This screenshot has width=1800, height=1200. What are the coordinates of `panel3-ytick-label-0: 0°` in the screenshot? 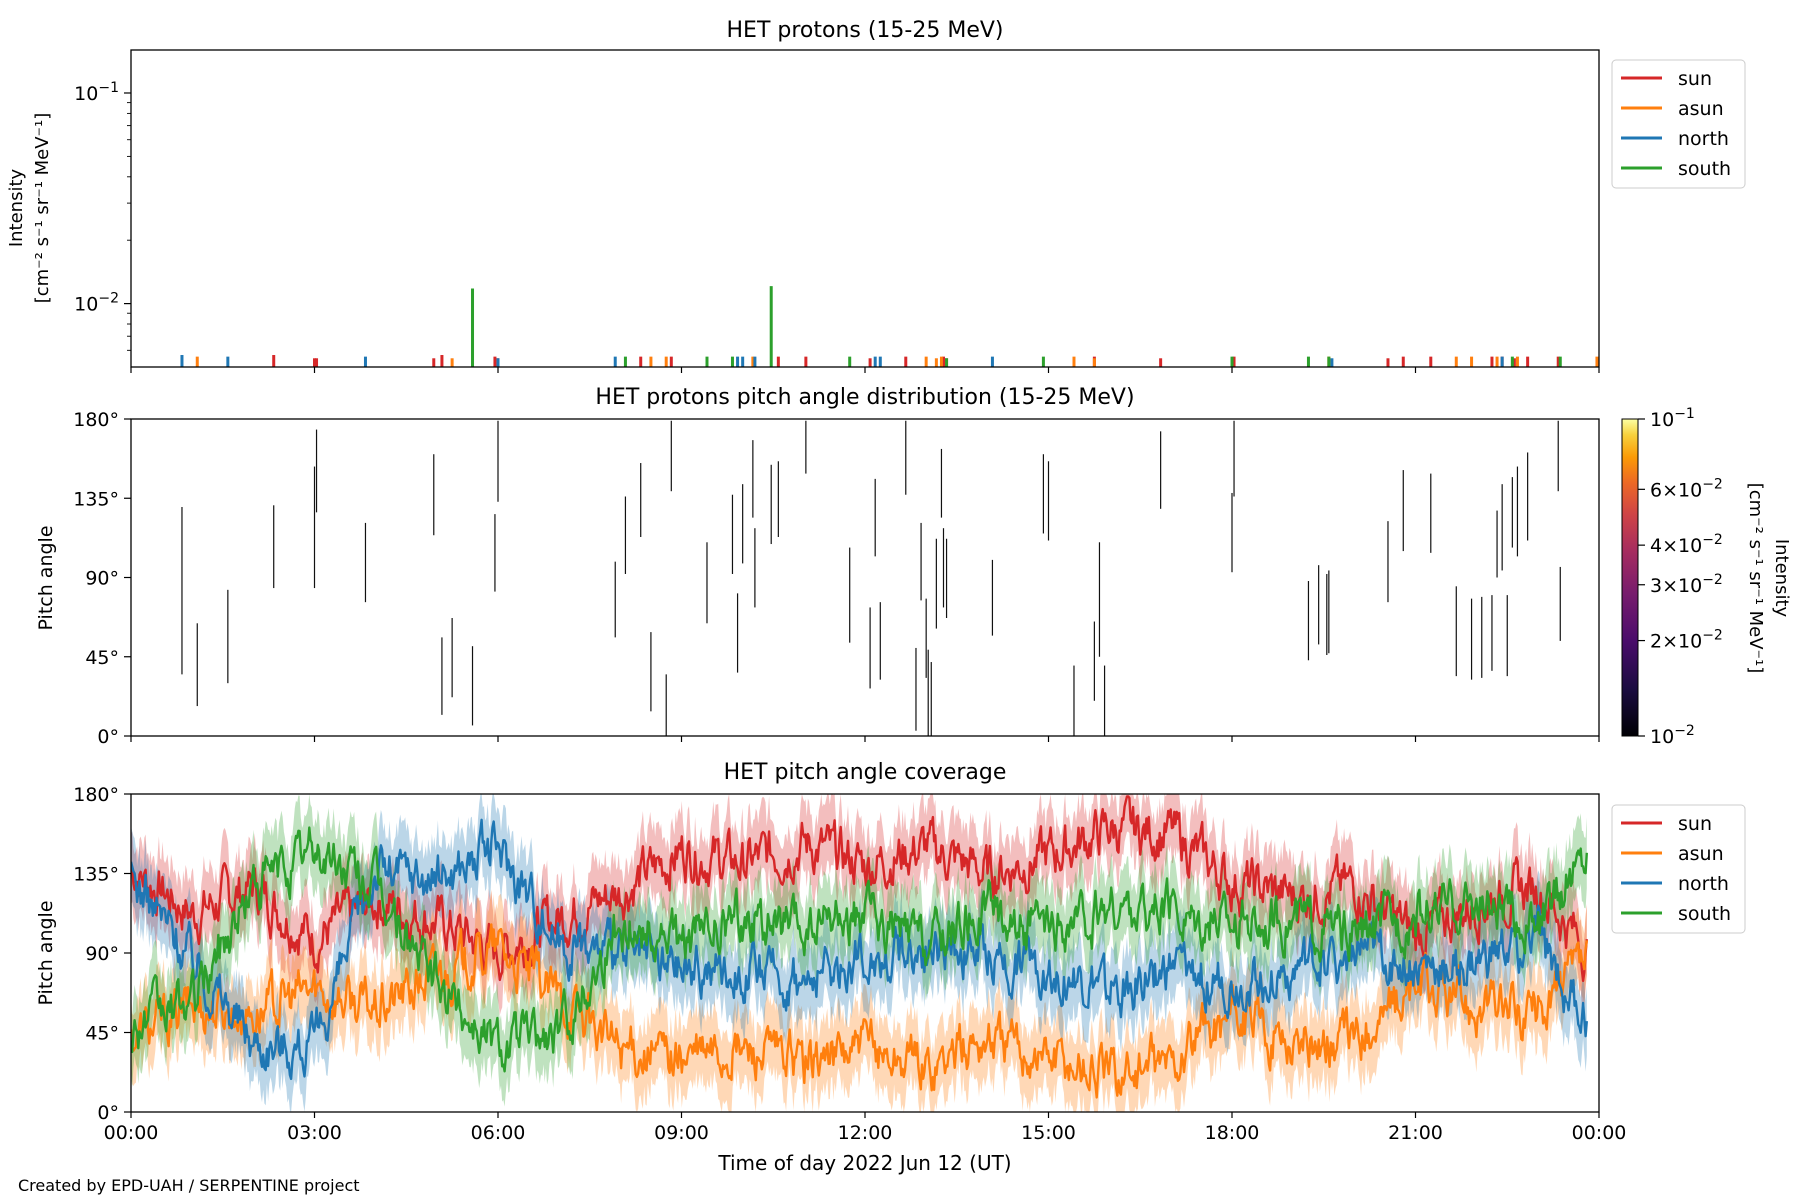 It's located at (108, 1113).